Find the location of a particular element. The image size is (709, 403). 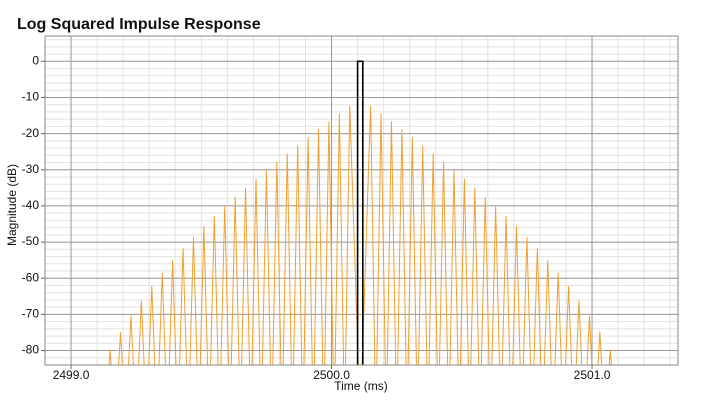

x-tick-label: 2500.0 is located at coordinates (331, 375).